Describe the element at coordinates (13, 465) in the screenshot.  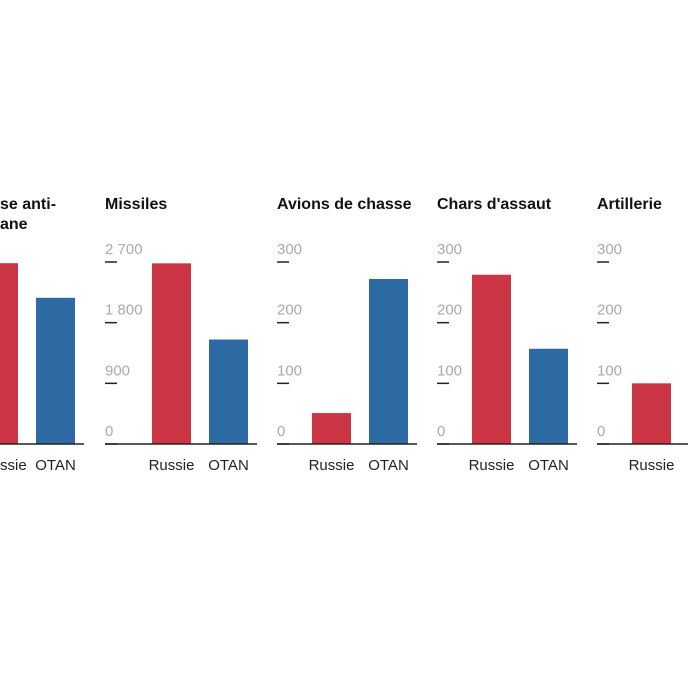
I see `x-tick-label: ssie` at that location.